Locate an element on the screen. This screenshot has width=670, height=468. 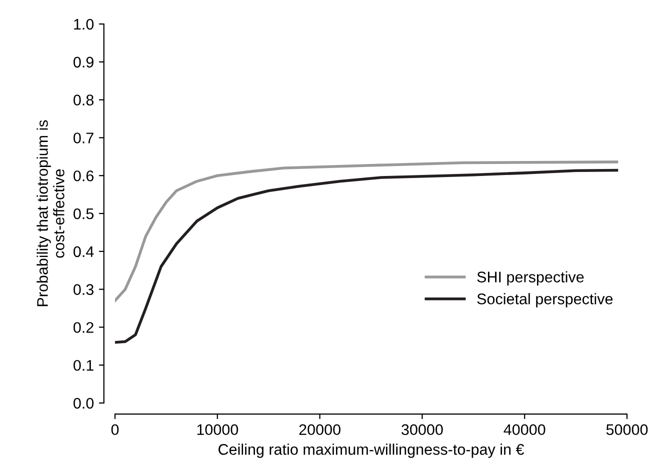
y-axis-title: Probability that tiotropium is cost-effective is located at coordinates (50, 213).